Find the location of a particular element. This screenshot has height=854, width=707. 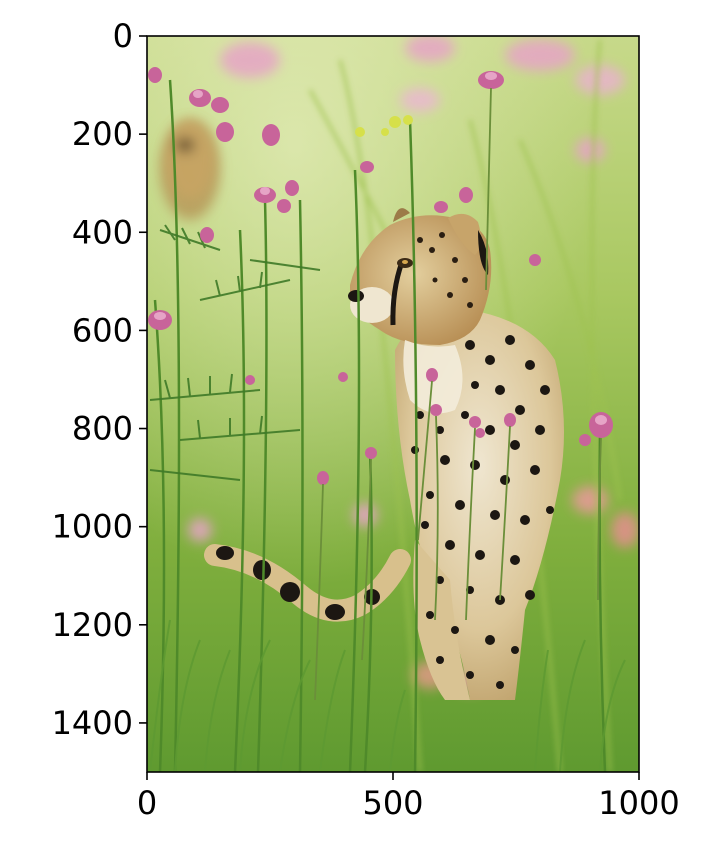

y-tick-label: 1400 is located at coordinates (92, 723).